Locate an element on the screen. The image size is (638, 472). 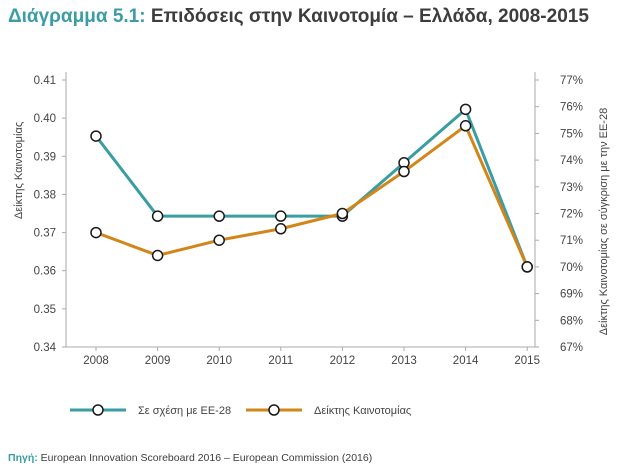
x-tick-label: 2010 is located at coordinates (219, 361).